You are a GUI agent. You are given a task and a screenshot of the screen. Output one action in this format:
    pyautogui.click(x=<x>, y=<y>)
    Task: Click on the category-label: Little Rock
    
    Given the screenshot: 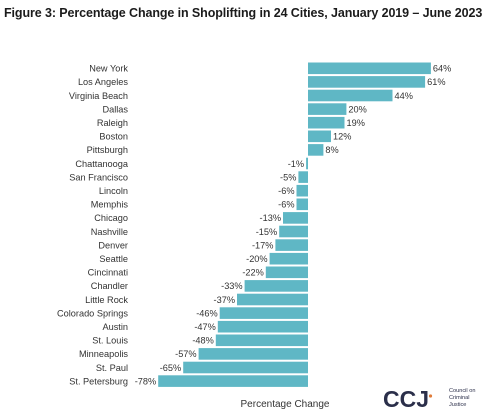 What is the action you would take?
    pyautogui.click(x=106, y=300)
    